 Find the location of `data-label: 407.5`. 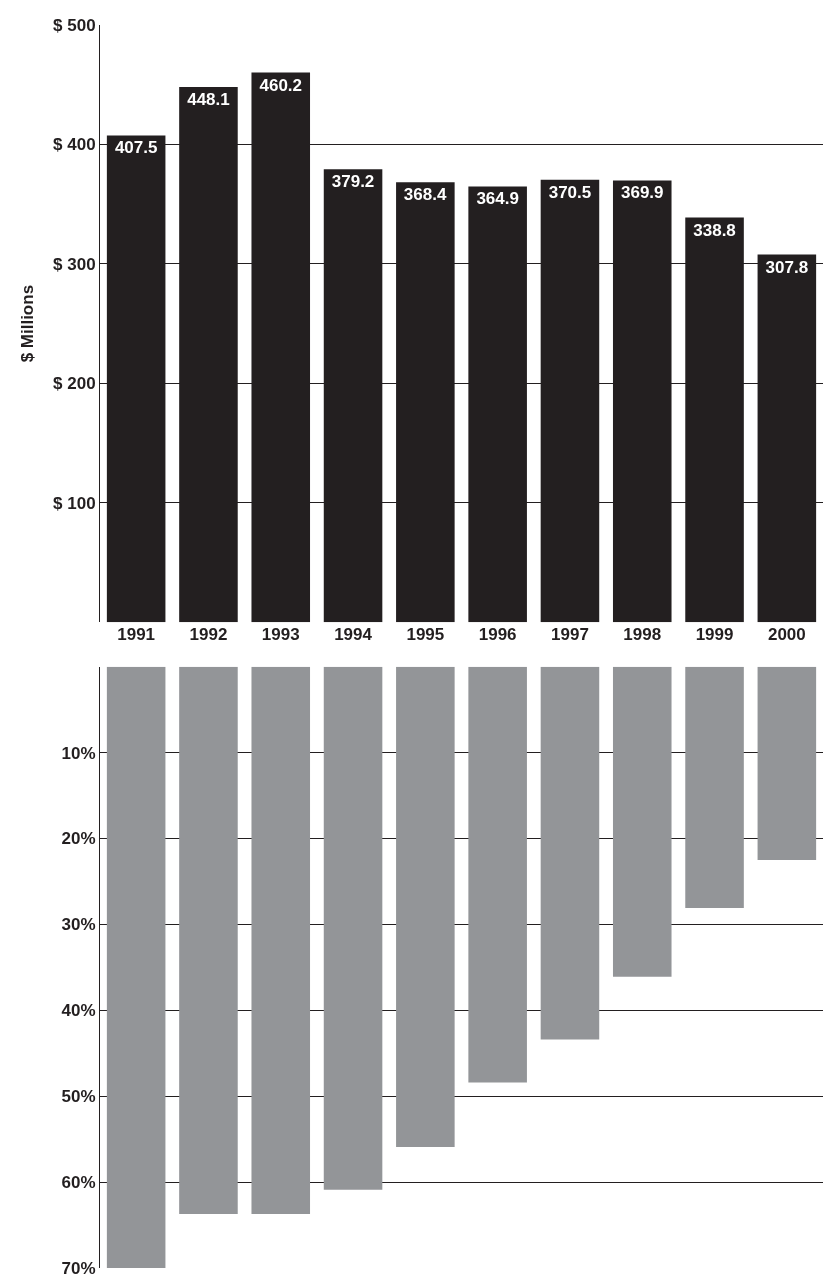

data-label: 407.5 is located at coordinates (136, 148).